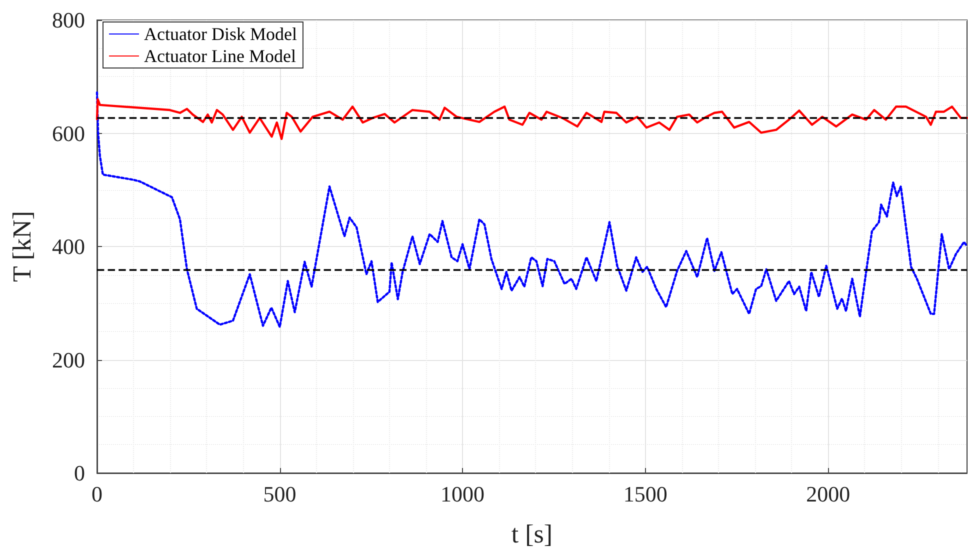 This screenshot has height=552, width=968. Describe the element at coordinates (68, 20) in the screenshot. I see `y-tick-label: 800` at that location.